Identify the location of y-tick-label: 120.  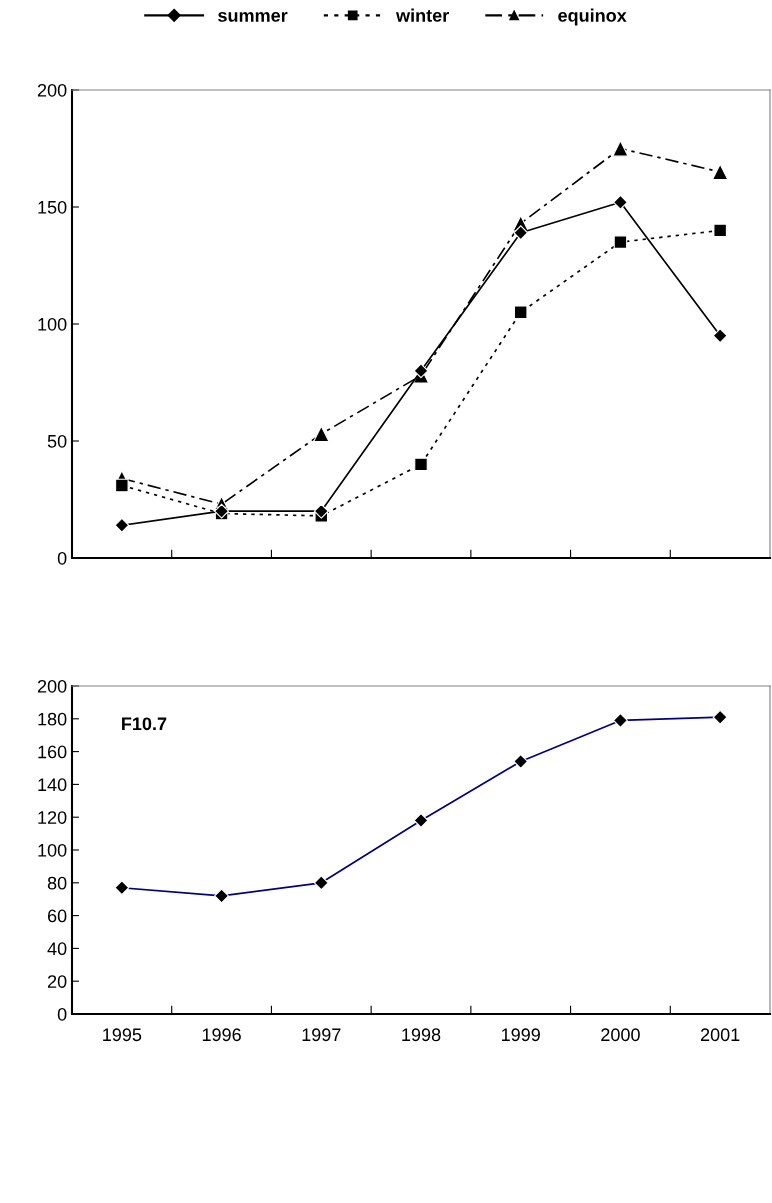
(52, 817).